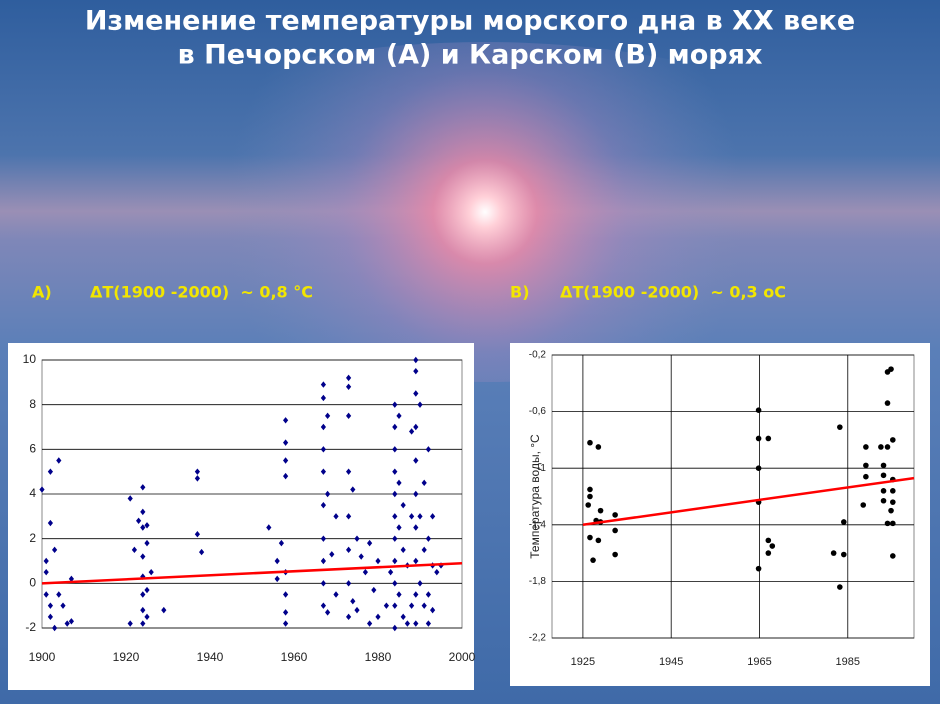 The width and height of the screenshot is (940, 704). What do you see at coordinates (42, 657) in the screenshot?
I see `x-tick-label: 1900` at bounding box center [42, 657].